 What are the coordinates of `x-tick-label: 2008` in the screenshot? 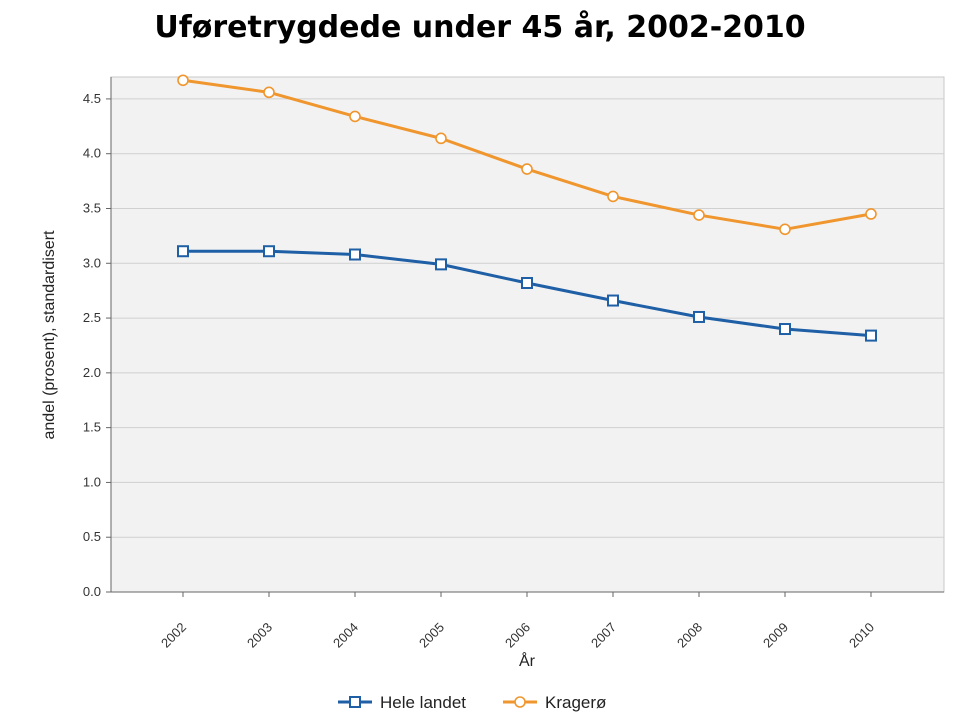 It's located at (689, 635).